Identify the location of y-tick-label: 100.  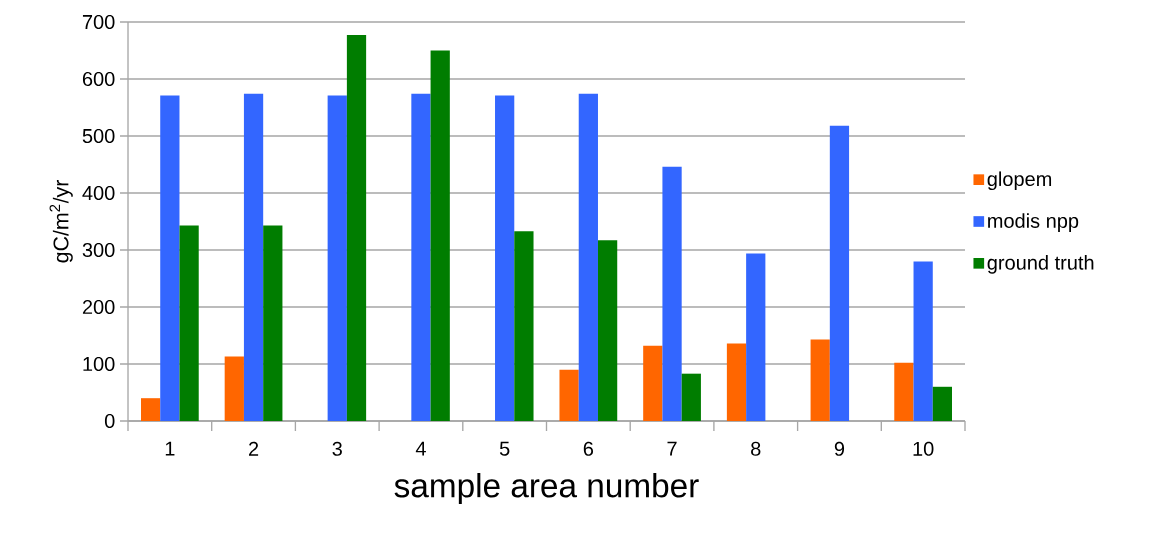
(99, 364).